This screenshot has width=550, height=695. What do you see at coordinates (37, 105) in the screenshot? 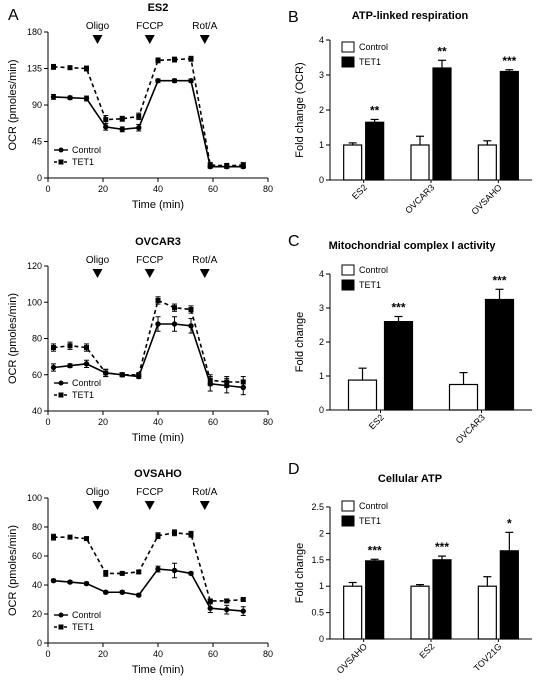
I see `y-tick-label: 90` at bounding box center [37, 105].